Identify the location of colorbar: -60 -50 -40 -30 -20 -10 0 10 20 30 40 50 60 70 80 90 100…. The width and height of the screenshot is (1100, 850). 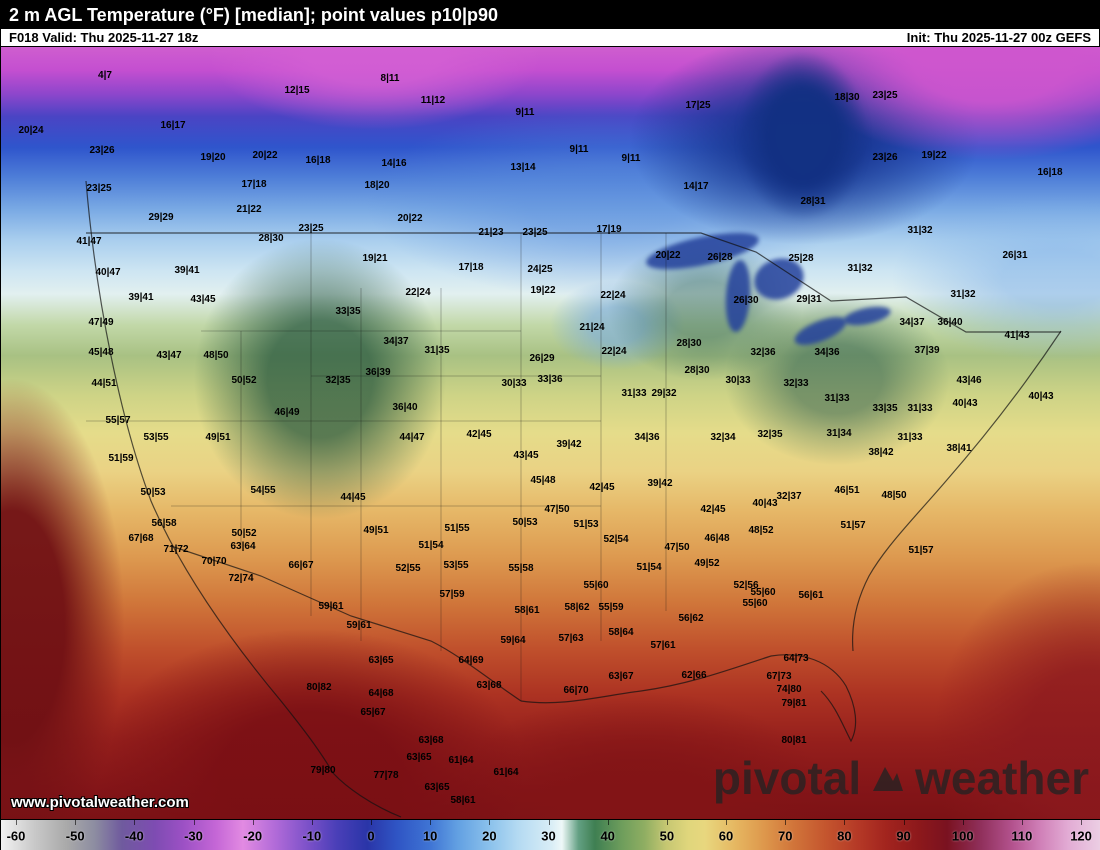
(550, 834).